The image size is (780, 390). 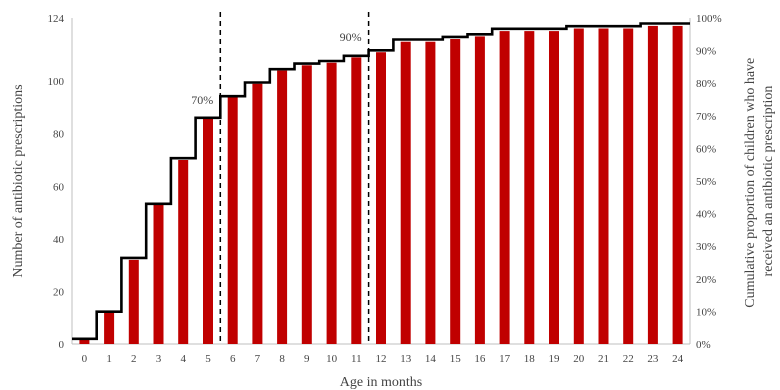 What do you see at coordinates (555, 359) in the screenshot?
I see `x-tick-19: 19` at bounding box center [555, 359].